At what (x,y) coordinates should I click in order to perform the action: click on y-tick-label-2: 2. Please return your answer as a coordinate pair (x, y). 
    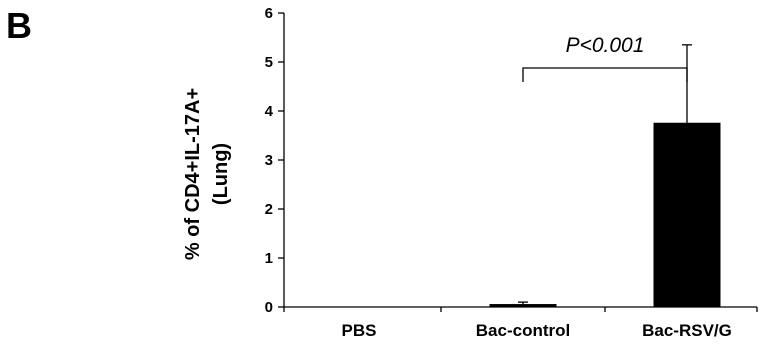
    Looking at the image, I should click on (269, 209).